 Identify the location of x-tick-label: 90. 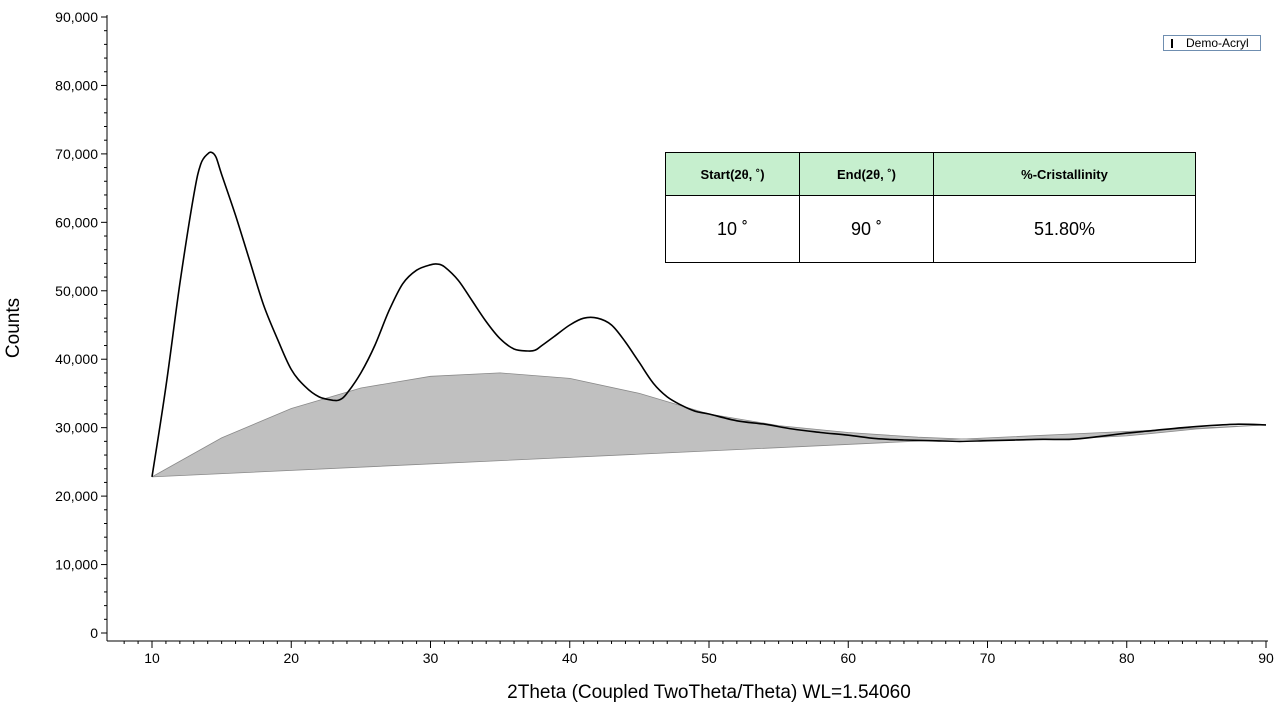
(1266, 658).